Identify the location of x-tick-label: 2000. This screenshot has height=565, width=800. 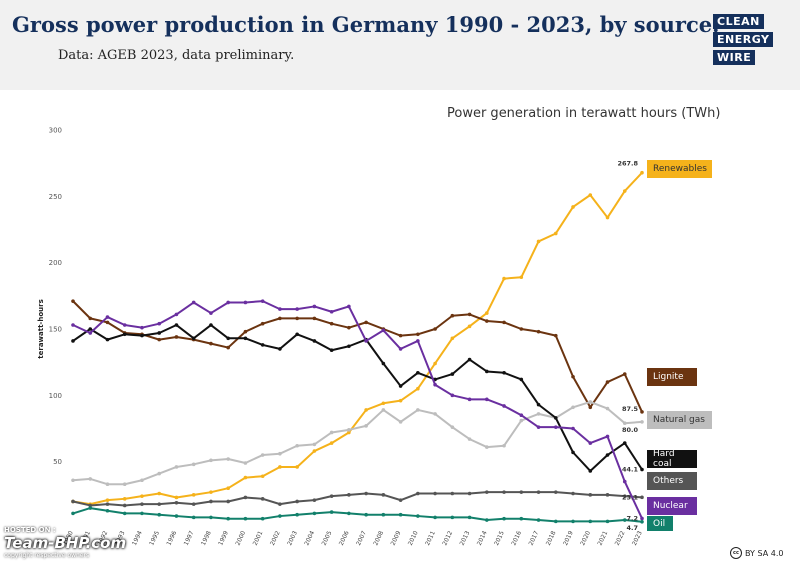
(240, 538).